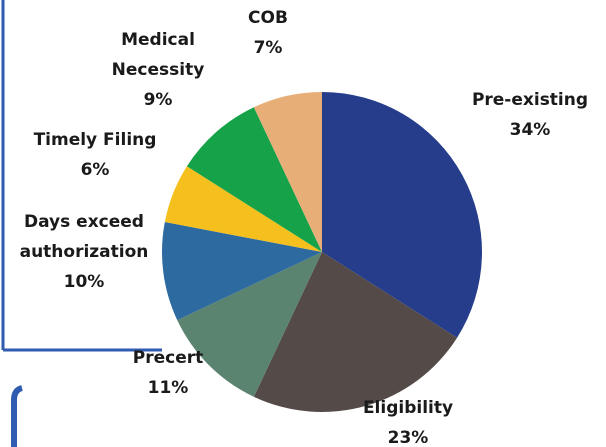  What do you see at coordinates (408, 437) in the screenshot?
I see `slice-value-label: 23%` at bounding box center [408, 437].